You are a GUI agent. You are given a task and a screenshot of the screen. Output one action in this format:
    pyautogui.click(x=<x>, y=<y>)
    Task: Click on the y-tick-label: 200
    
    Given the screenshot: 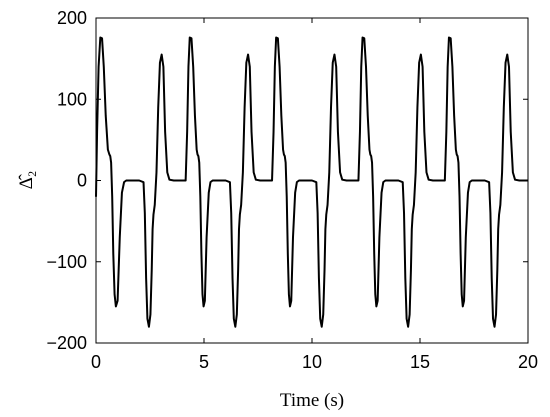 What is the action you would take?
    pyautogui.click(x=72, y=18)
    